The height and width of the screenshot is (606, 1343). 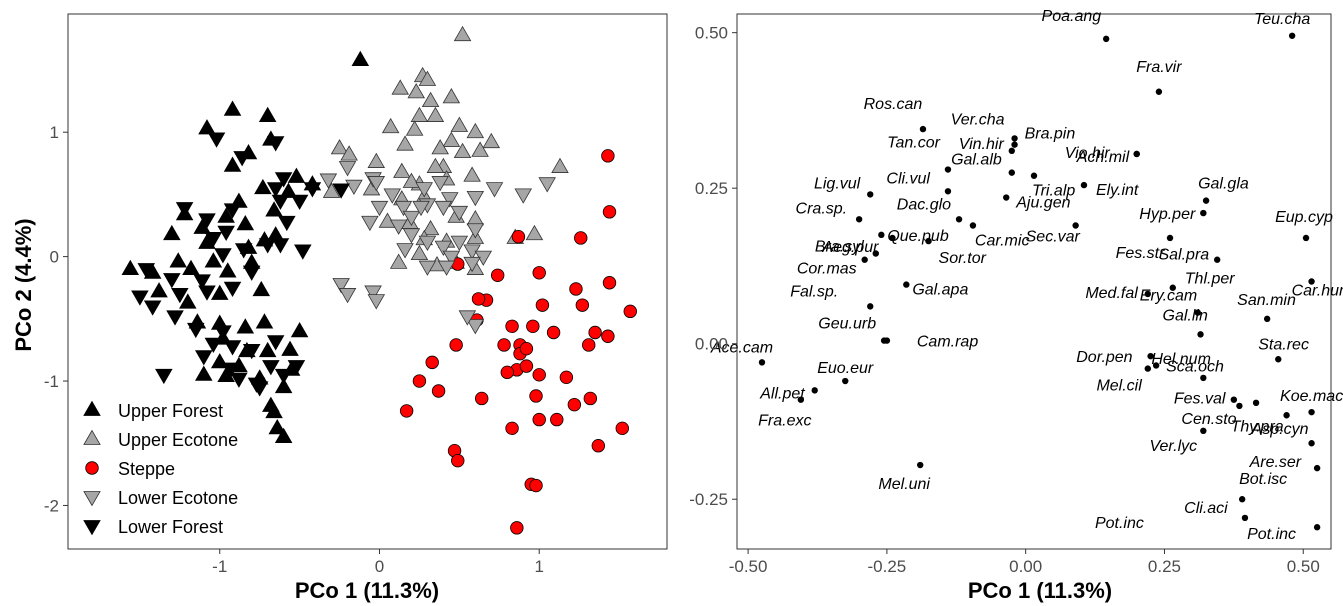 I want to click on species-label-gal-lin: Gal.lin, so click(x=1185, y=315).